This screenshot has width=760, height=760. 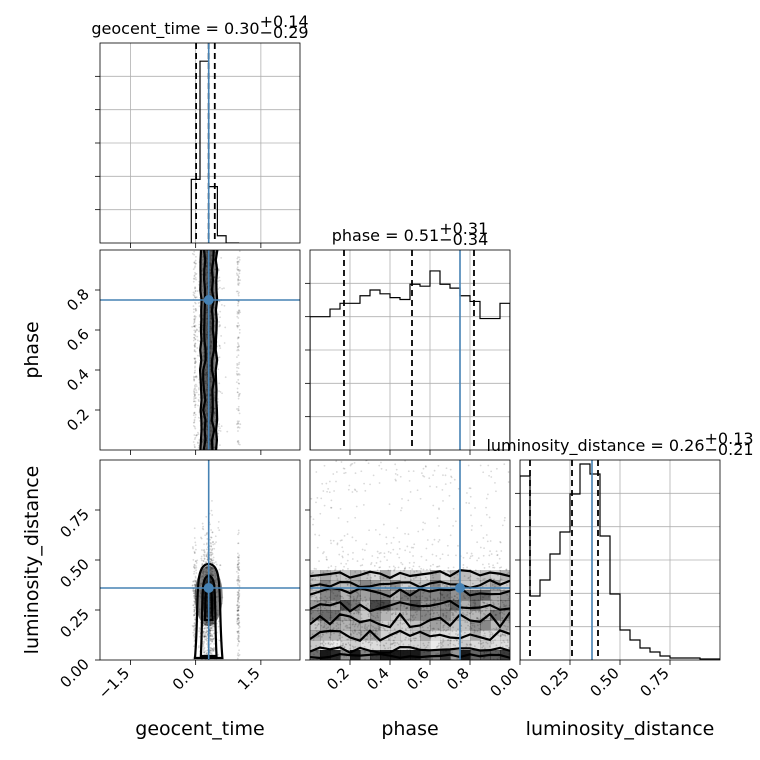 I want to click on diag-panel-geocent_time: geocent_time = 0.30 +0.14−0.29, so click(x=200, y=128).